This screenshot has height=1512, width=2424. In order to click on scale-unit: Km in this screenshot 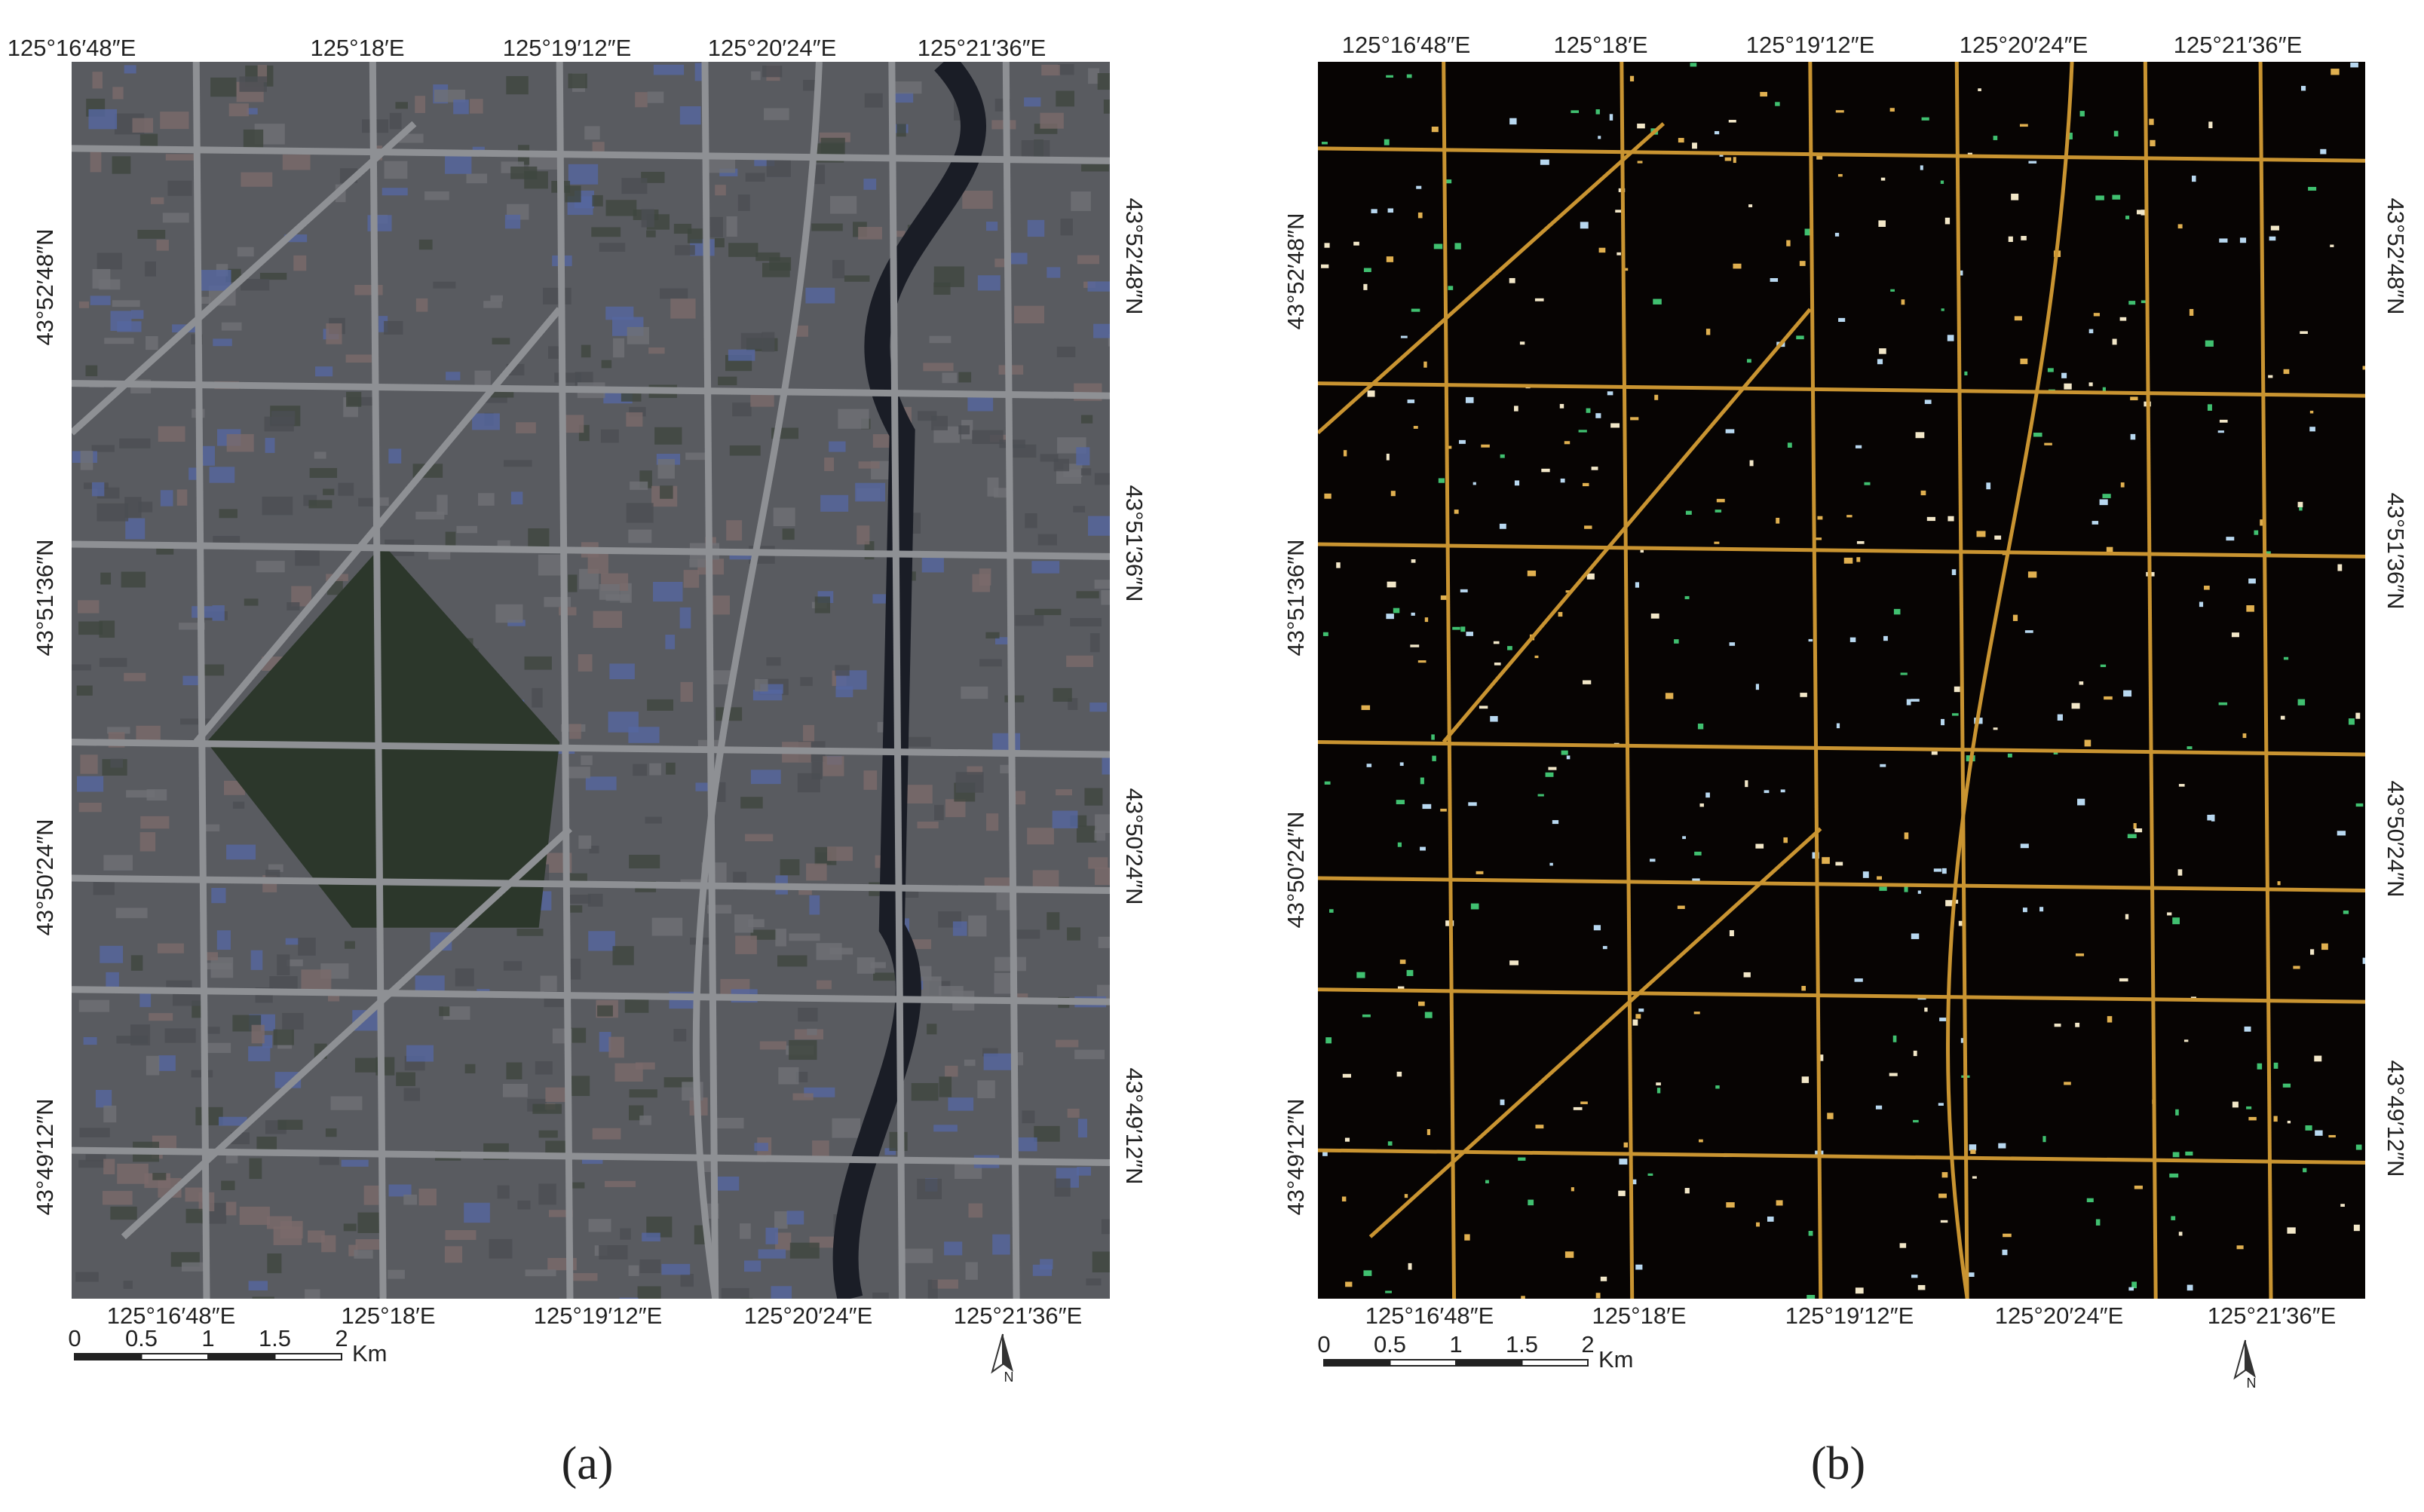, I will do `click(370, 1354)`.